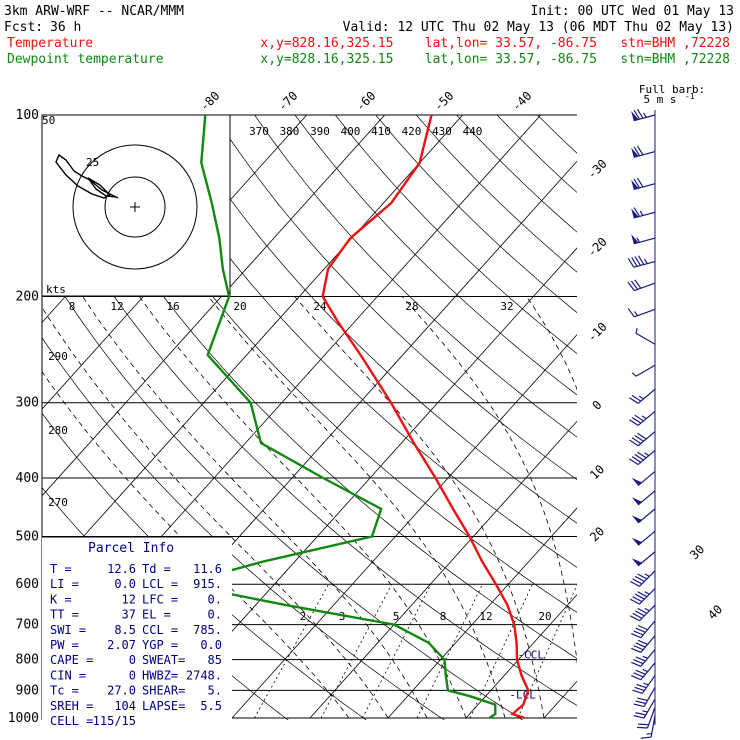 Image resolution: width=740 pixels, height=740 pixels. I want to click on init-time: Init: 00 UTC Wed 01 May 13, so click(633, 11).